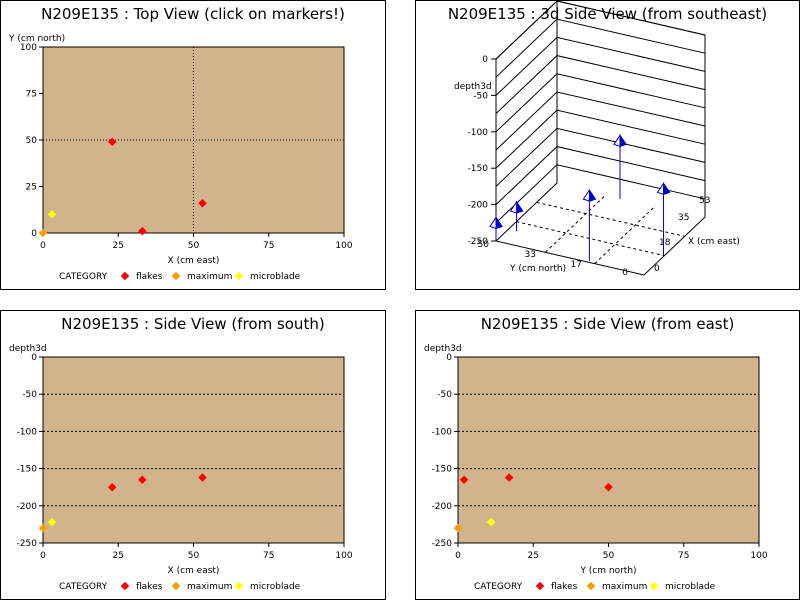 The width and height of the screenshot is (800, 600). What do you see at coordinates (31, 95) in the screenshot?
I see `y-tick-label: 75` at bounding box center [31, 95].